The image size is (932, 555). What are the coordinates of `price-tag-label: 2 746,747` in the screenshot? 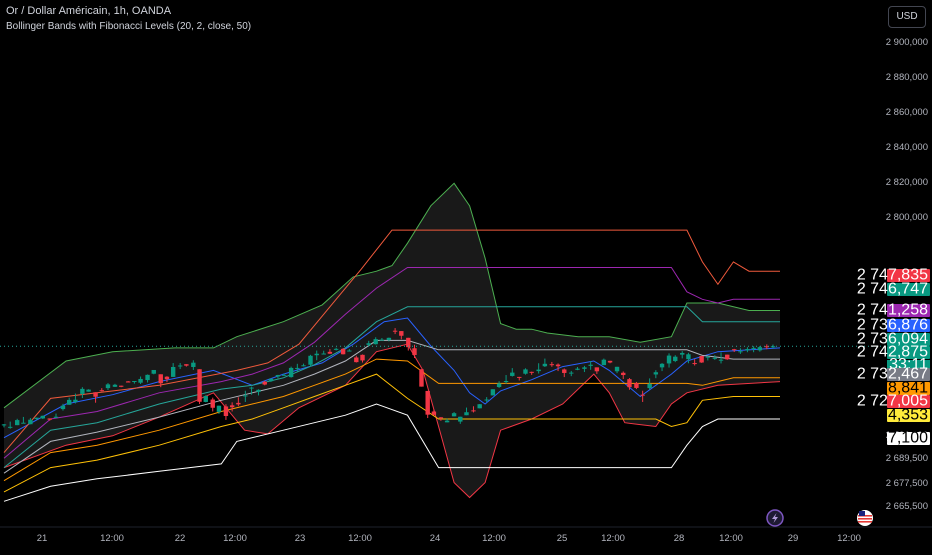 It's located at (892, 289).